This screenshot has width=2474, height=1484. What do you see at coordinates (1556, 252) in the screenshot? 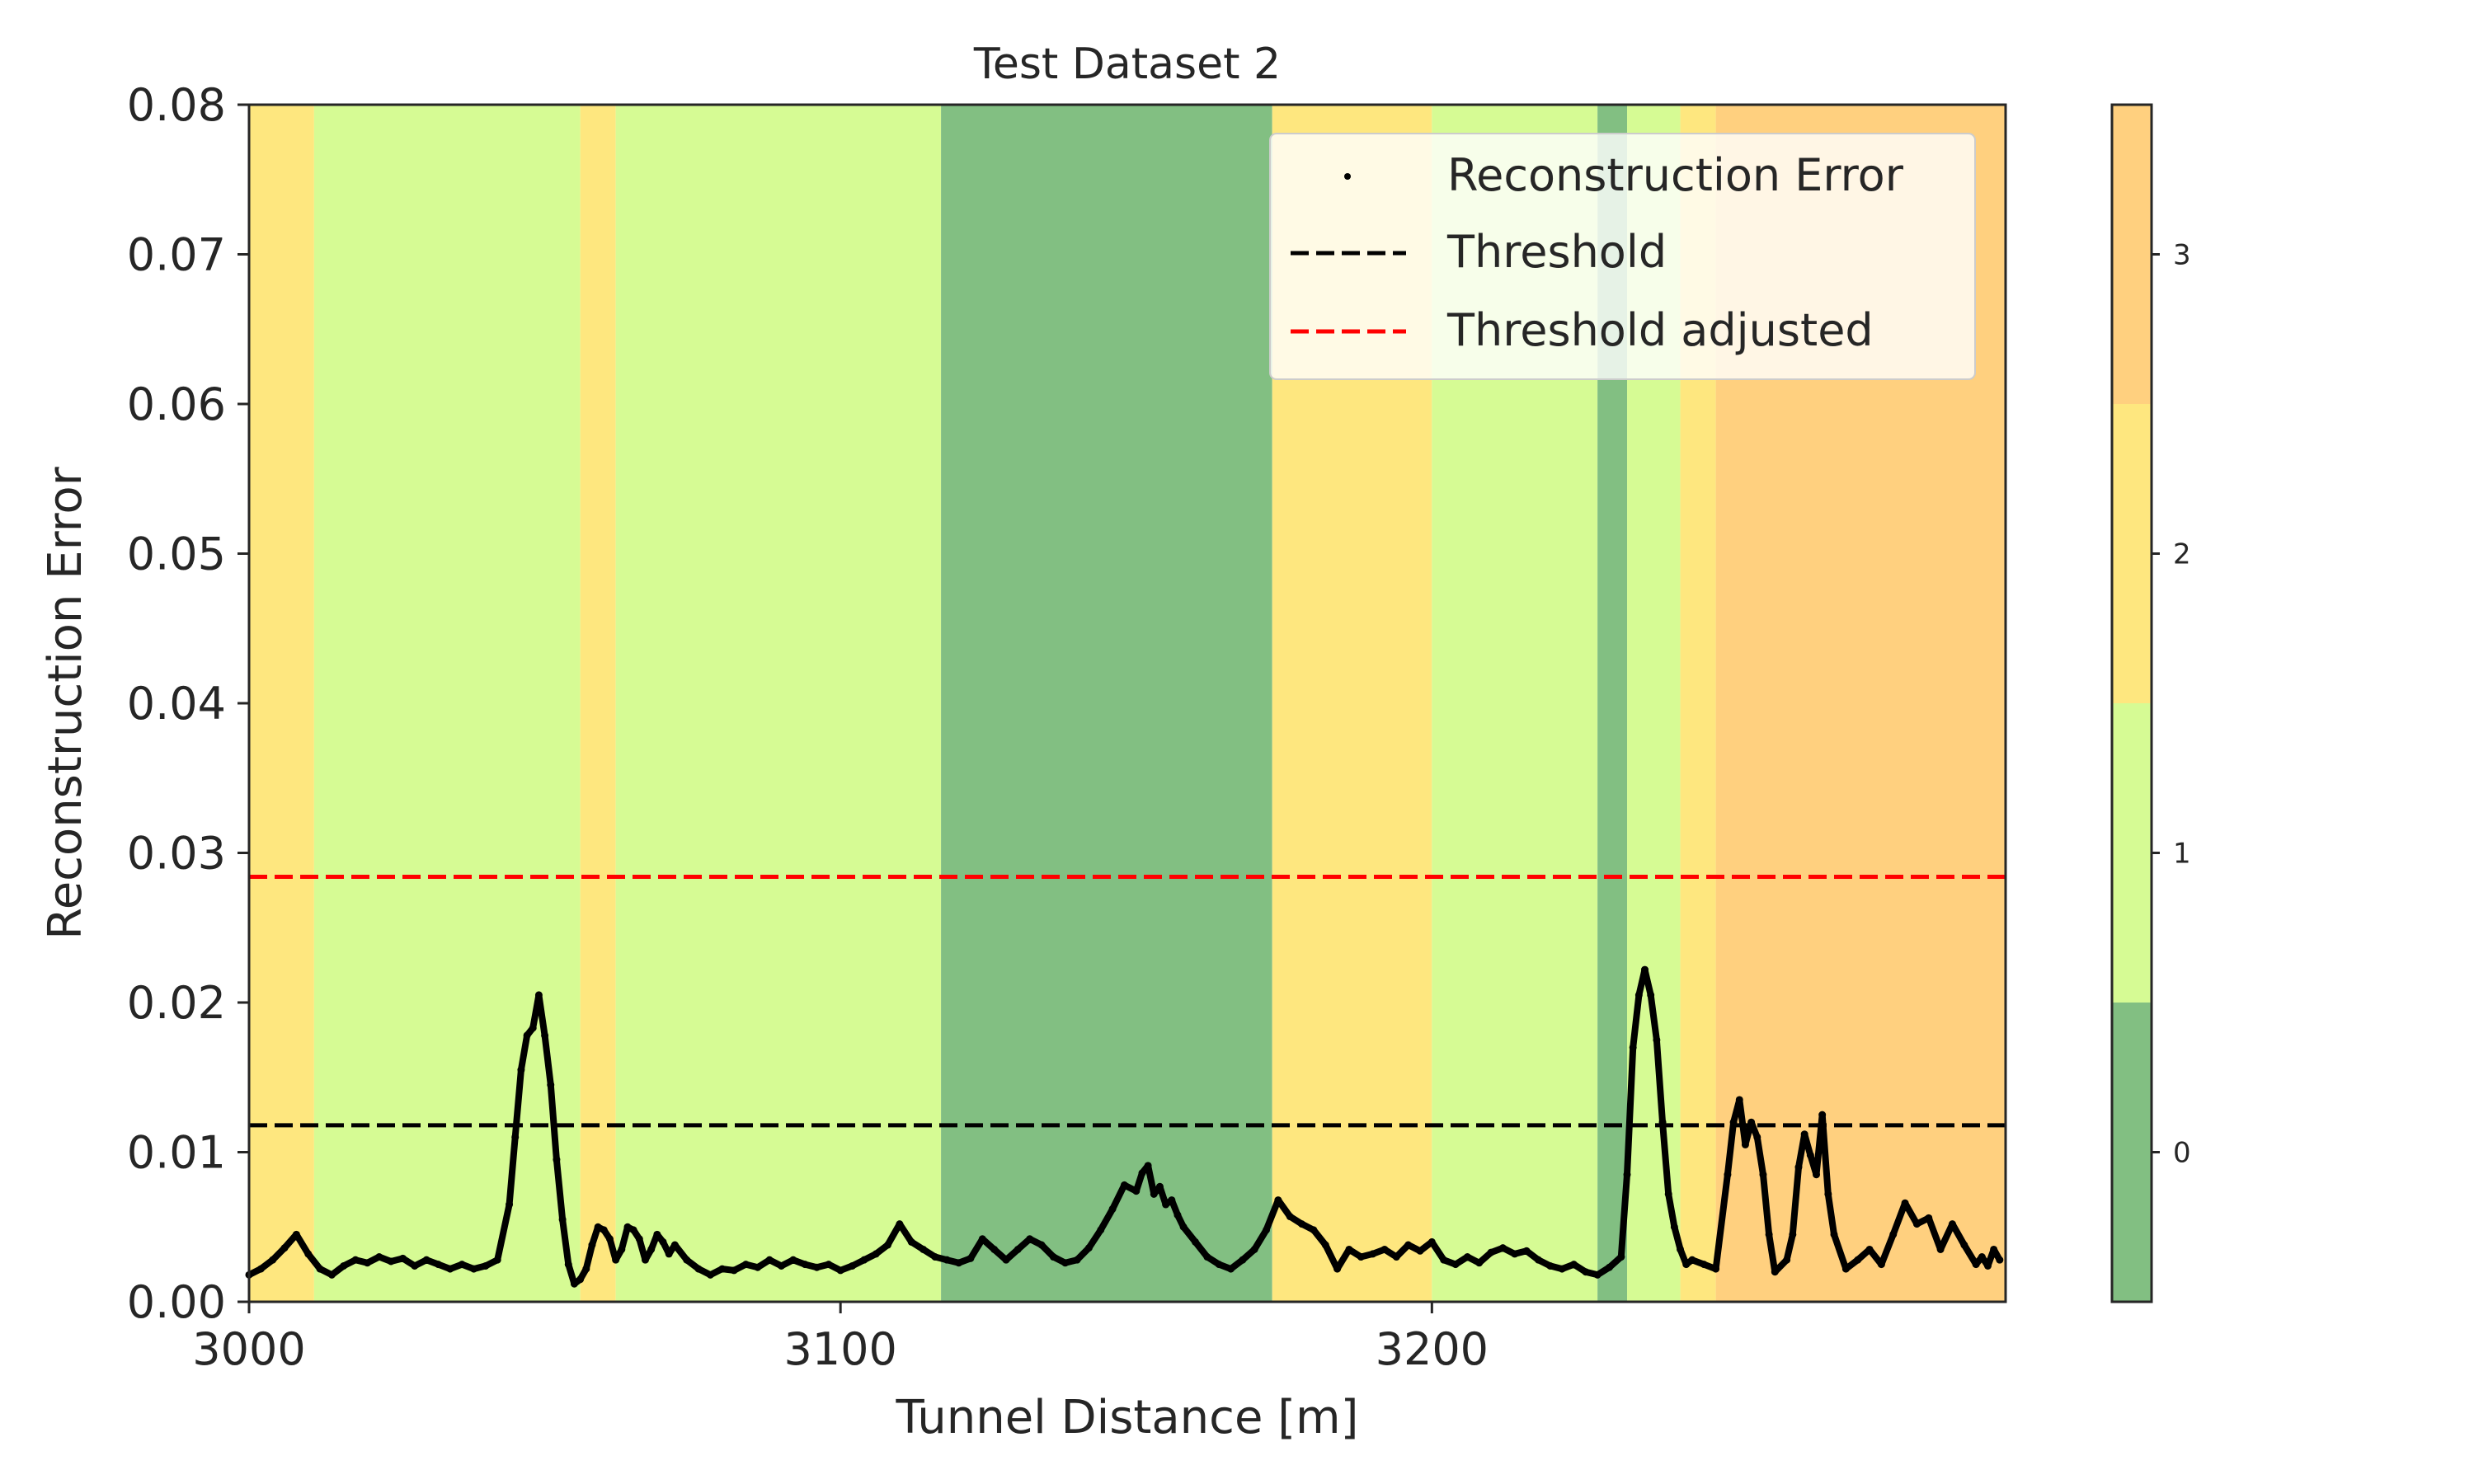
I see `legend-label-threshold: Threshold` at bounding box center [1556, 252].